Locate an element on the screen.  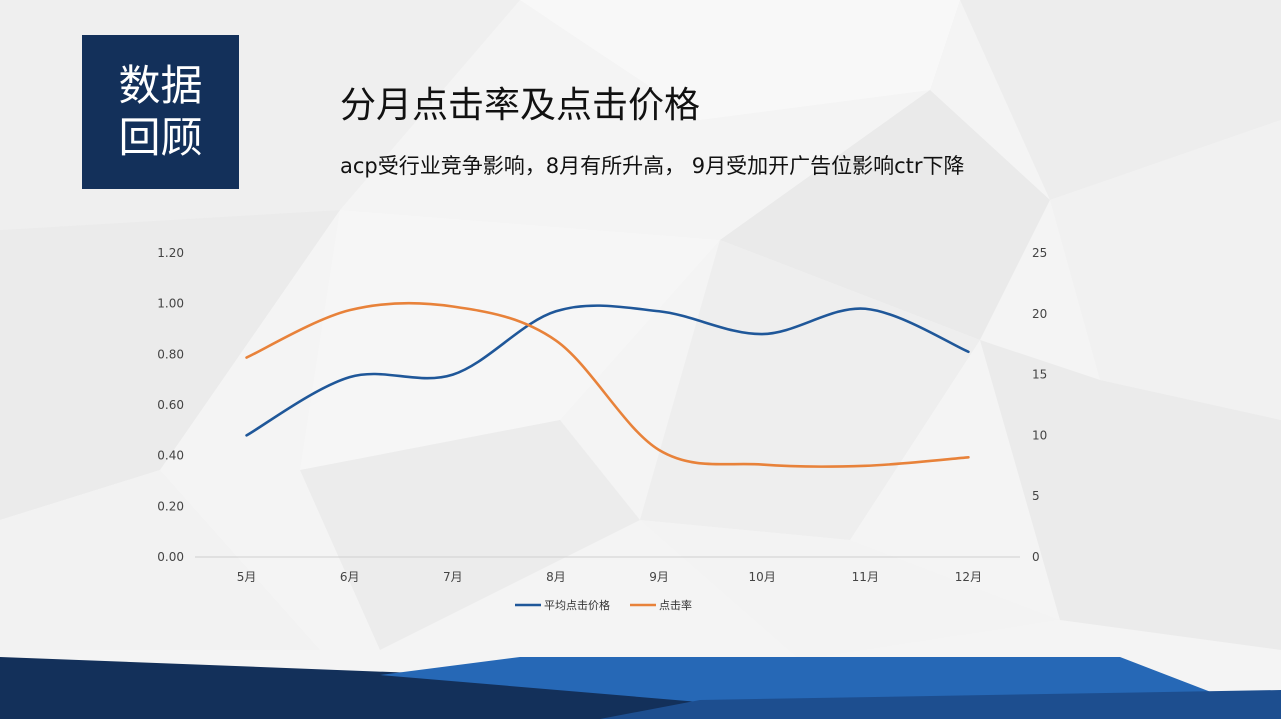
x-tick-label: 12月 is located at coordinates (968, 577).